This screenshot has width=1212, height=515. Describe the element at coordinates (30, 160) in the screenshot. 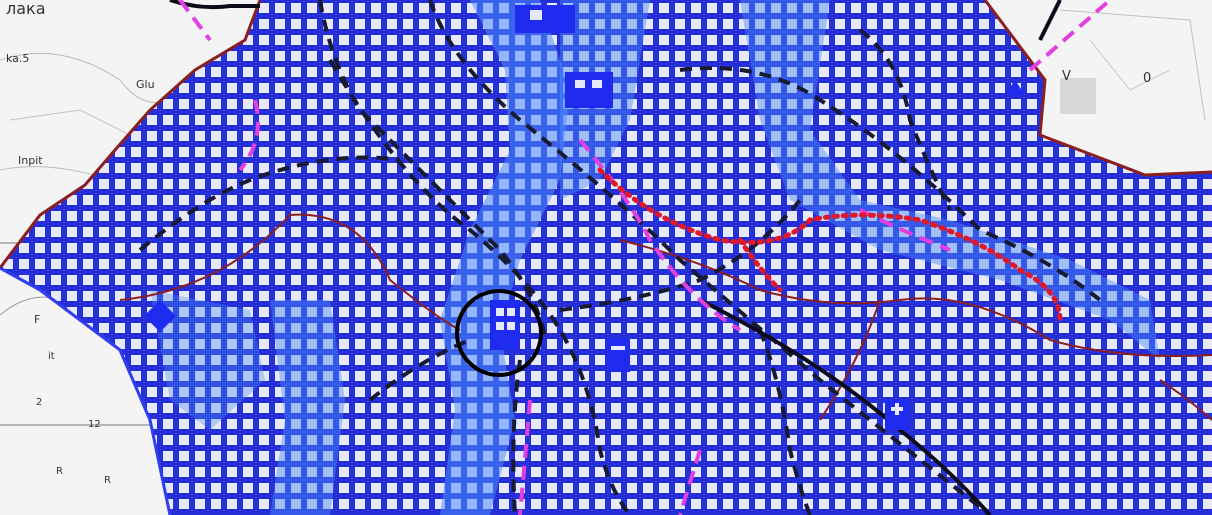

I see `map-label-edge-3: Inpit` at that location.